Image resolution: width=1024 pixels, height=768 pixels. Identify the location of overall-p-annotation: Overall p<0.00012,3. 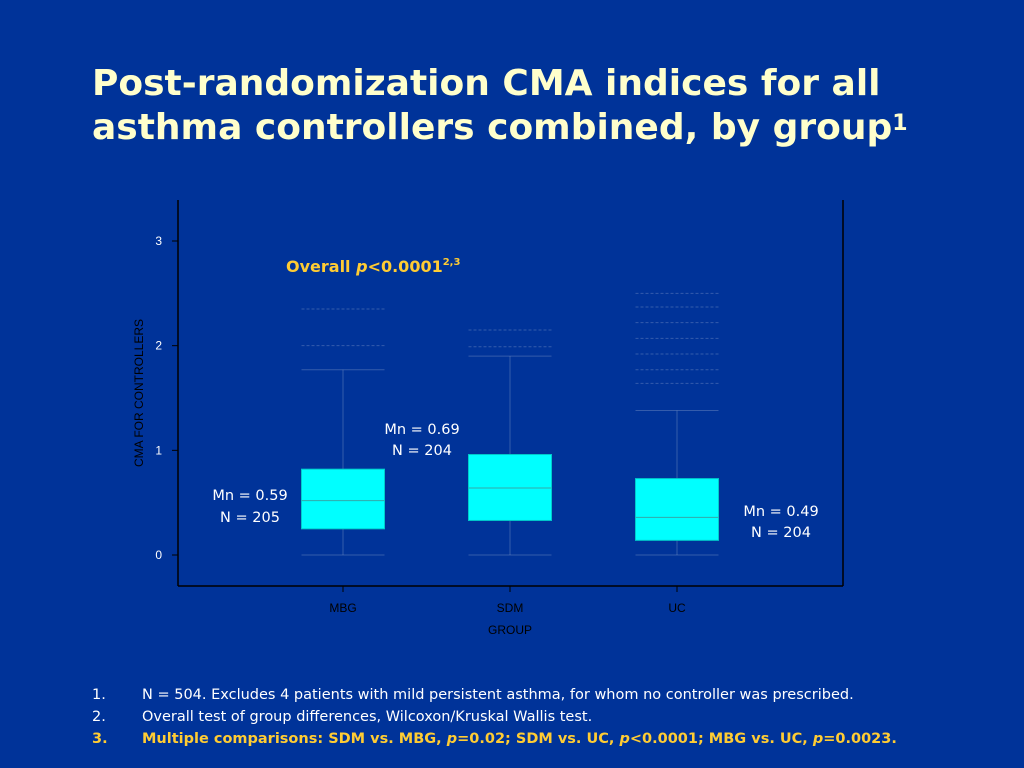
(373, 266).